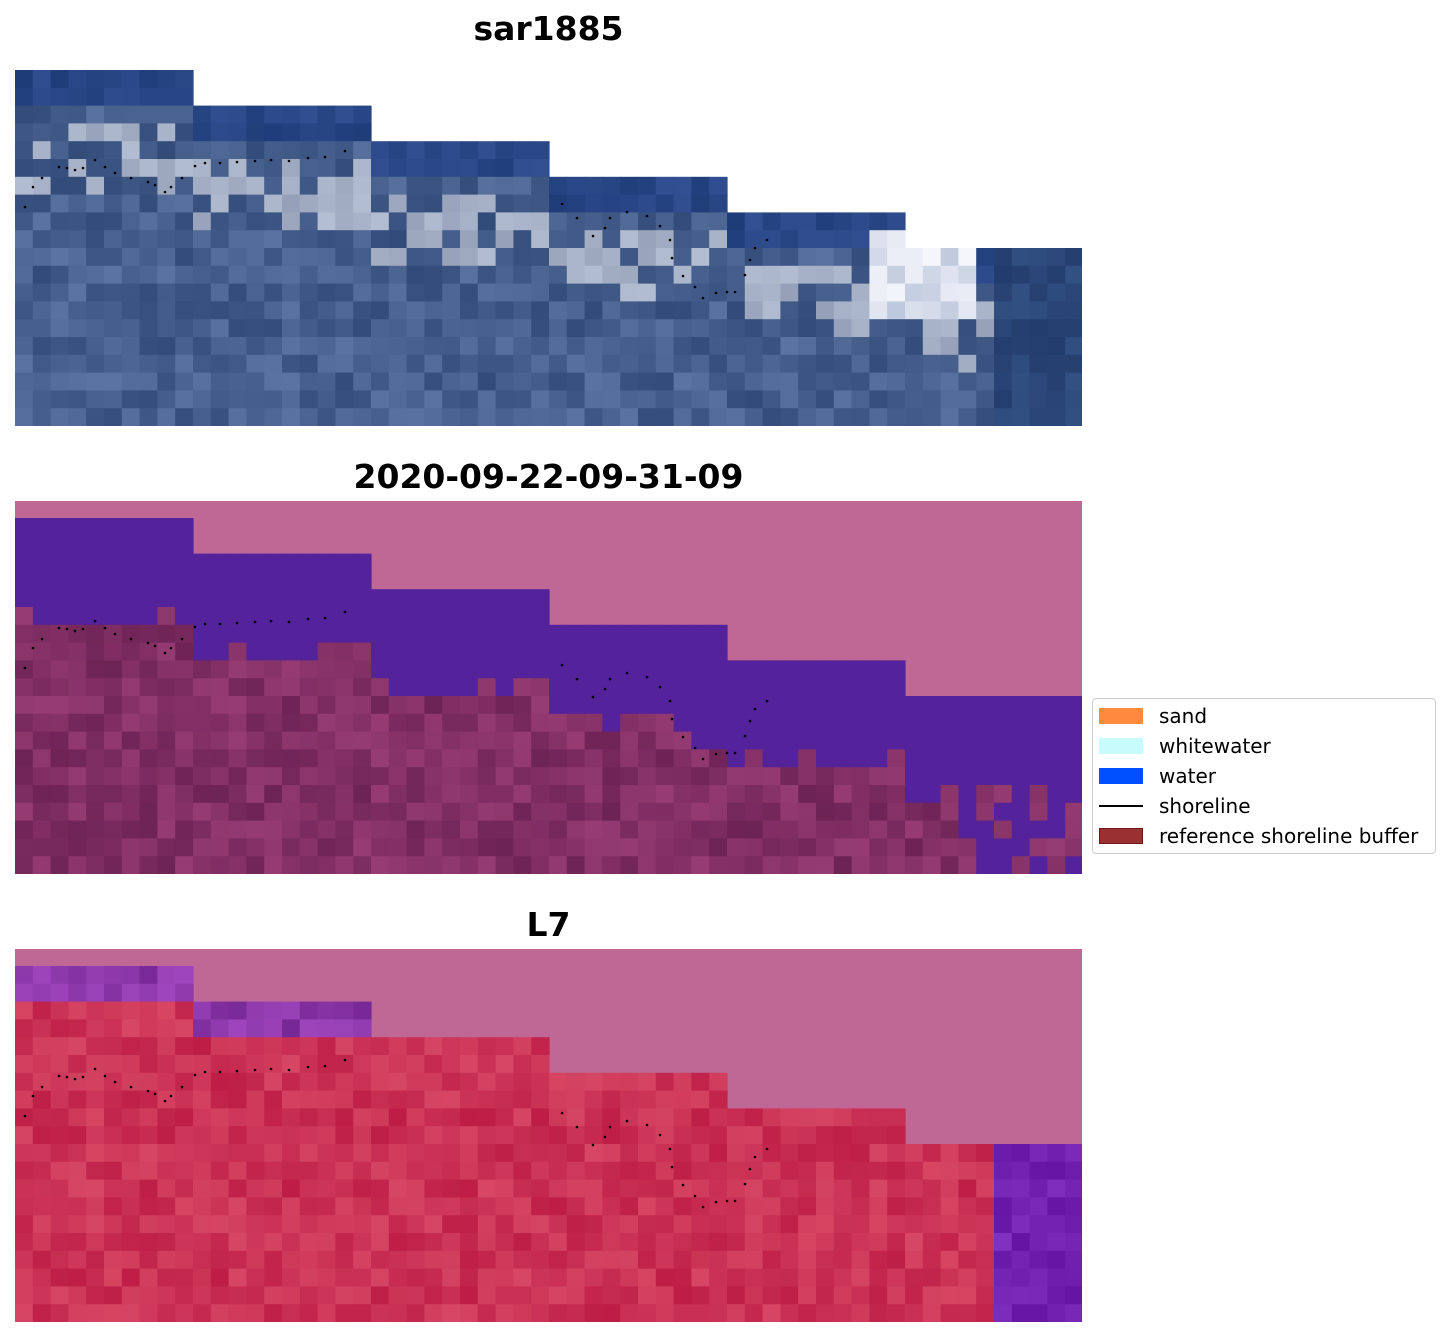 The height and width of the screenshot is (1337, 1452). Describe the element at coordinates (1215, 746) in the screenshot. I see `legend-label-whitewater: whitewater` at that location.